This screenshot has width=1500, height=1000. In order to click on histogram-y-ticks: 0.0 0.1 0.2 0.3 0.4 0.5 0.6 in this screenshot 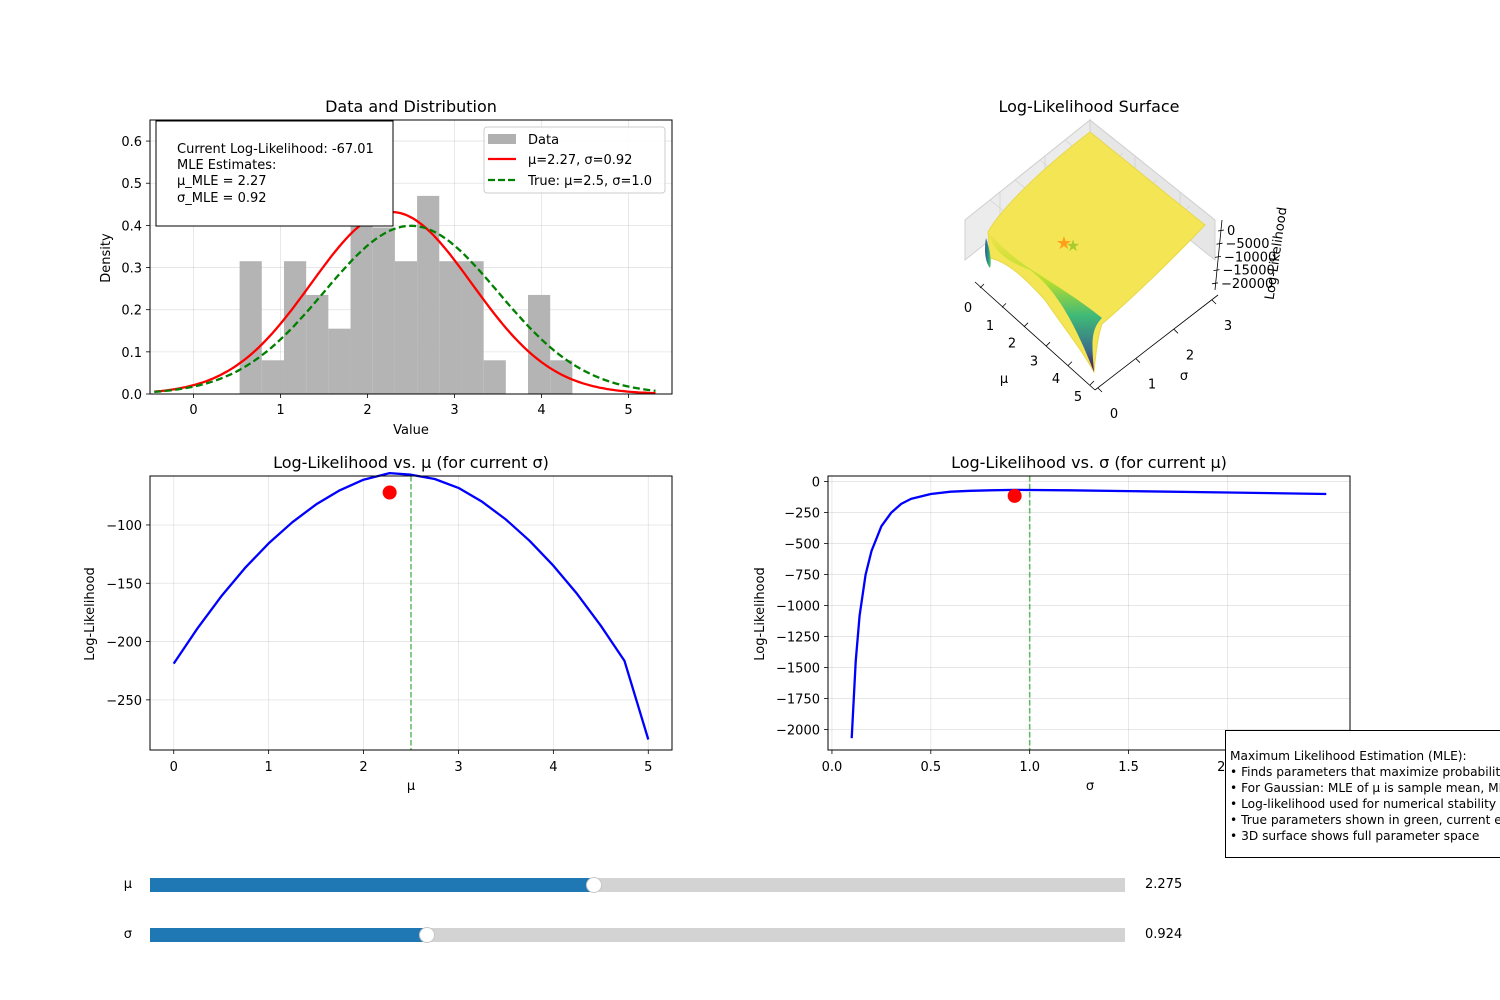, I will do `click(135, 269)`.